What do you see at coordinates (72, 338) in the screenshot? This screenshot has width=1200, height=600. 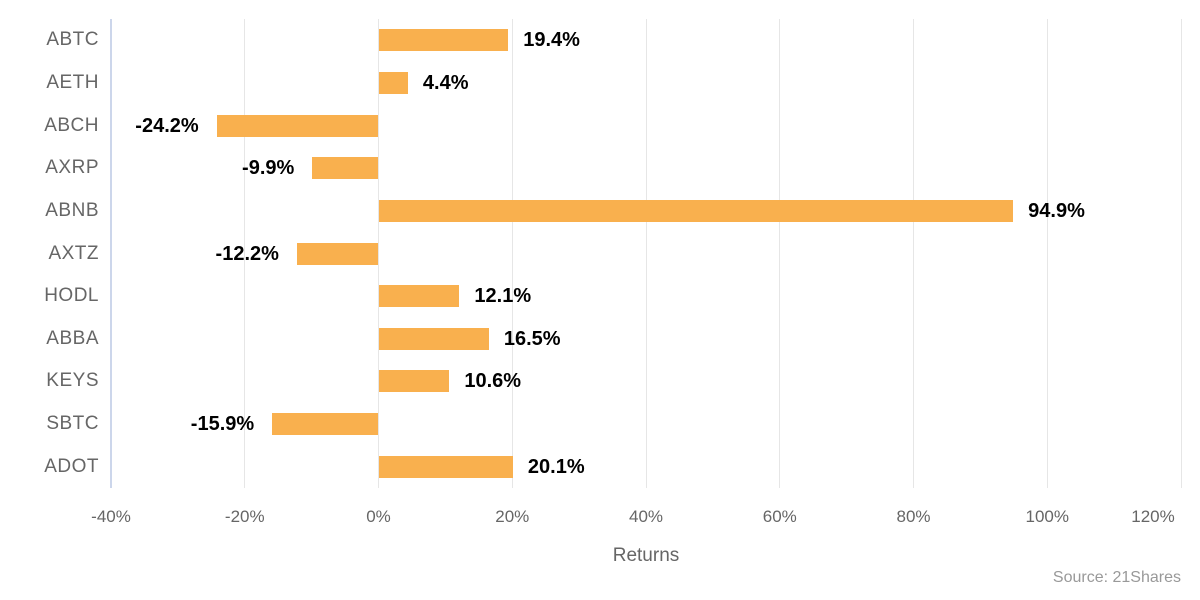 I see `category-label-abba: ABBA` at bounding box center [72, 338].